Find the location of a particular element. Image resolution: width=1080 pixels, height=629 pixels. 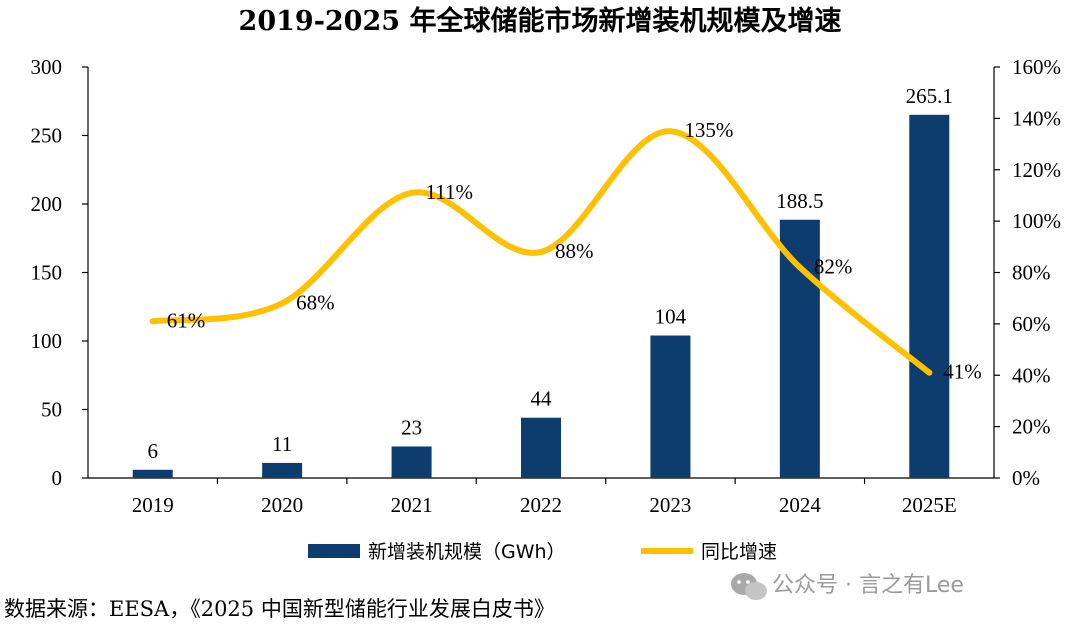

right-tick-label: 140% is located at coordinates (1036, 118).